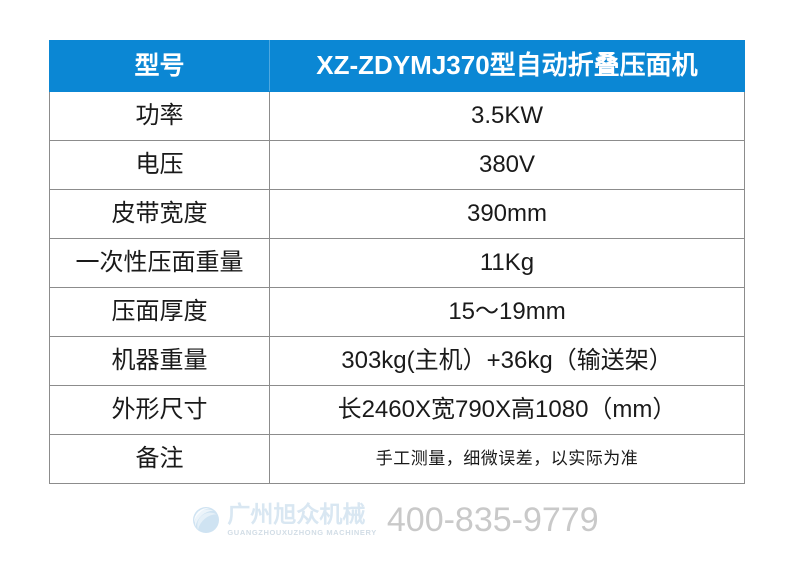  I want to click on table-row: 压面厚度 15～19mm, so click(397, 312).